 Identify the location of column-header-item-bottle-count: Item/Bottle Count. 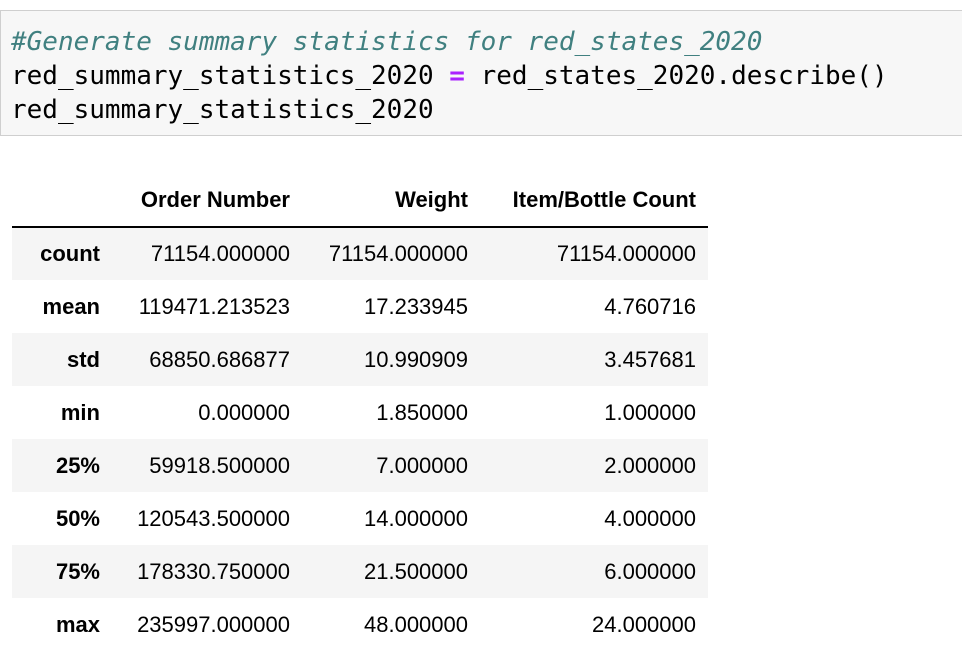
(594, 200).